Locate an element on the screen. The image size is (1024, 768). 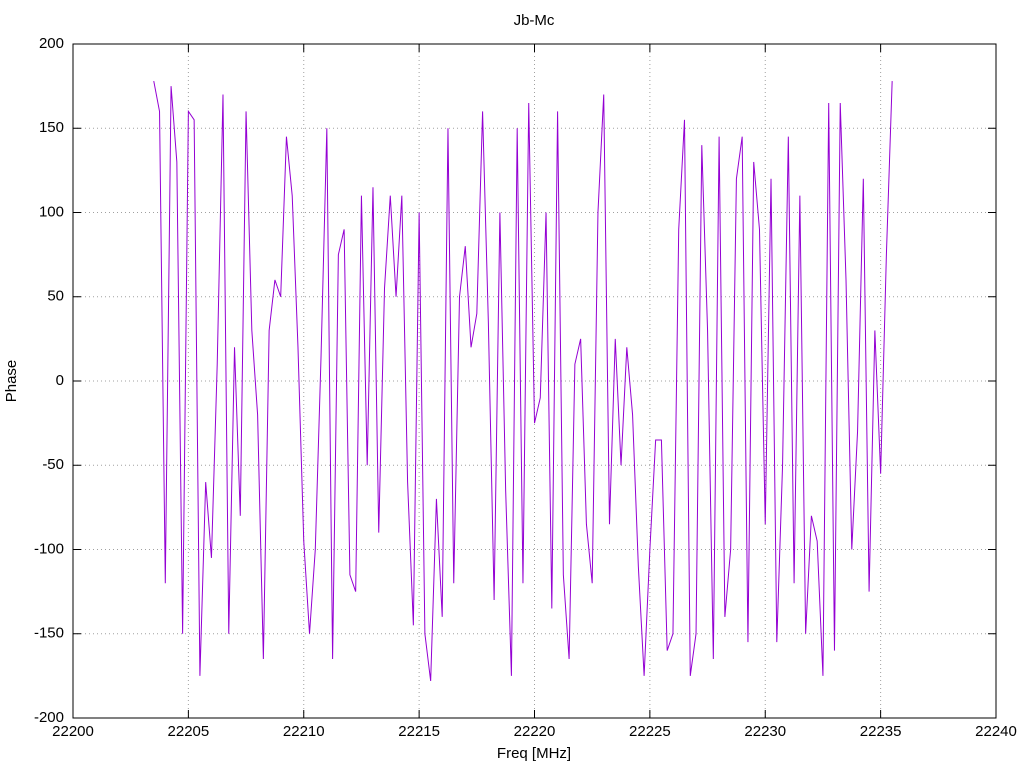
x-tick-label: 22205 is located at coordinates (189, 731).